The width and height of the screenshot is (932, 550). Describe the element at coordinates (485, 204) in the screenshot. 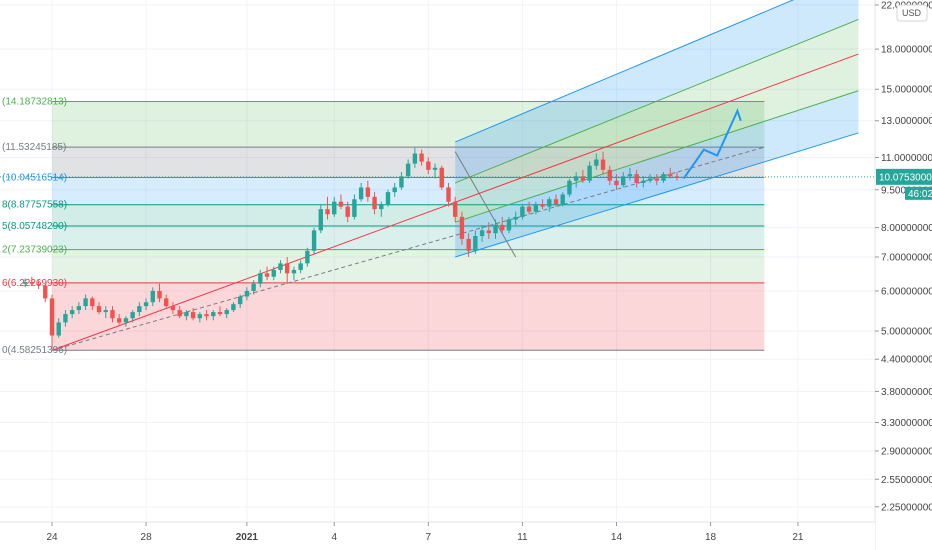

I see `pitchfork-handle` at that location.